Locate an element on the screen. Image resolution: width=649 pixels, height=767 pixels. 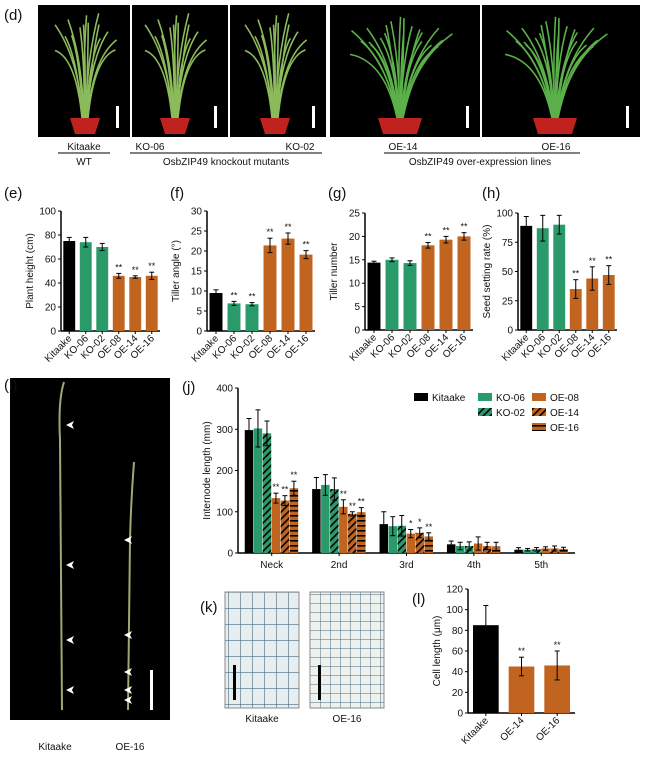
x-tick-label: 4th is located at coordinates (474, 565).